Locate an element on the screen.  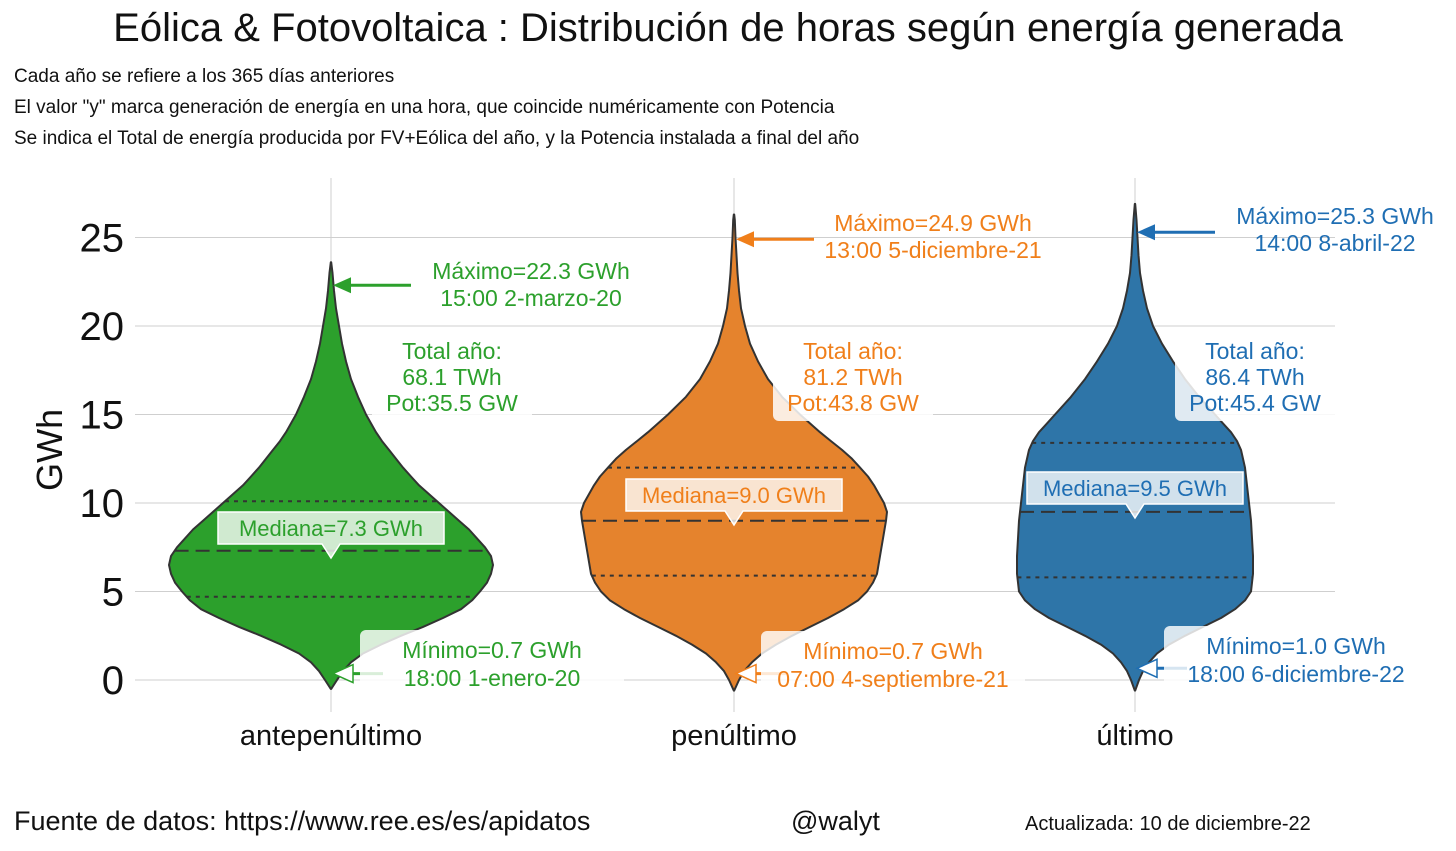
total-label-line: 68.1 TWh is located at coordinates (451, 377).